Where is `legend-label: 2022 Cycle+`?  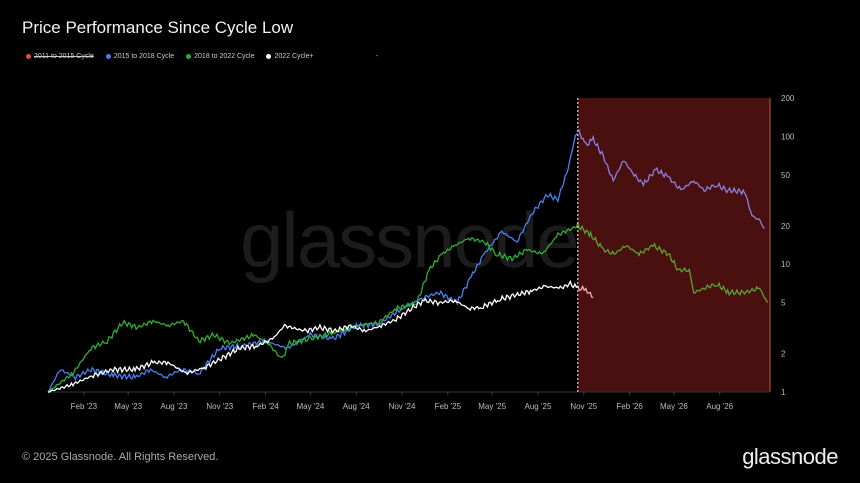 legend-label: 2022 Cycle+ is located at coordinates (294, 56).